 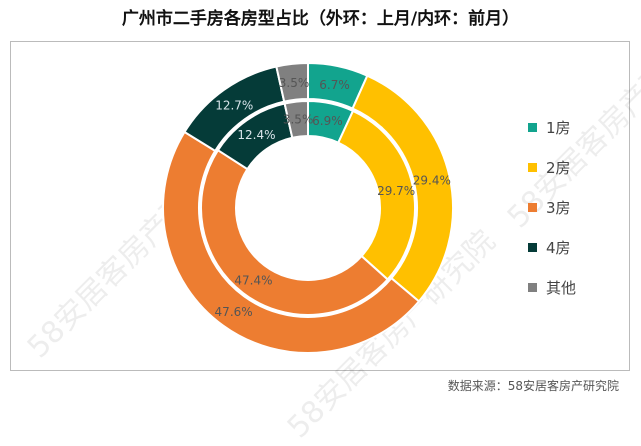 I want to click on legend-item: 其他, so click(x=552, y=287).